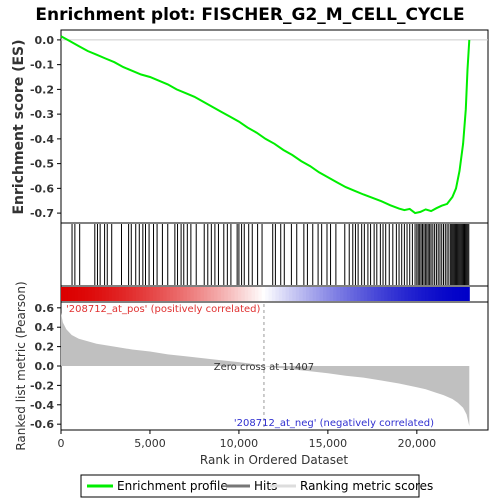  I want to click on colorbar-segments, so click(265, 294).